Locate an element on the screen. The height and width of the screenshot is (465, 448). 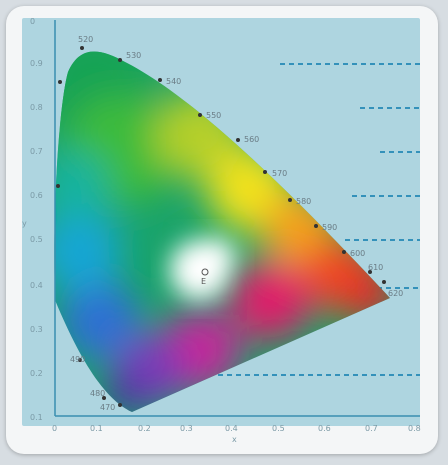
wavelength-label-610: 610 is located at coordinates (375, 267).